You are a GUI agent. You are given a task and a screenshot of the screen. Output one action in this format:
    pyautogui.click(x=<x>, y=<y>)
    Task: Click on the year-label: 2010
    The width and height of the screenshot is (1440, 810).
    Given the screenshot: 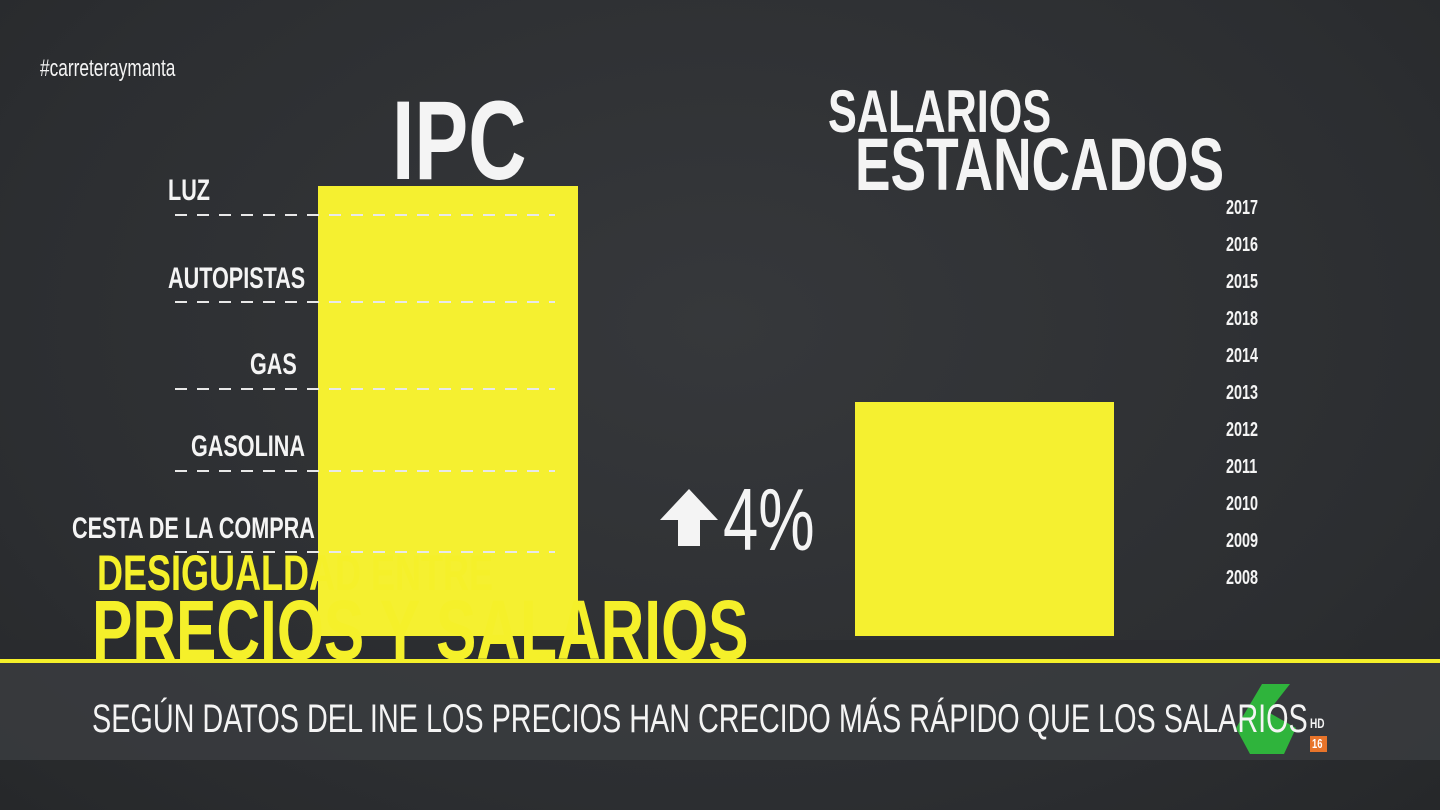 What is the action you would take?
    pyautogui.click(x=1242, y=504)
    